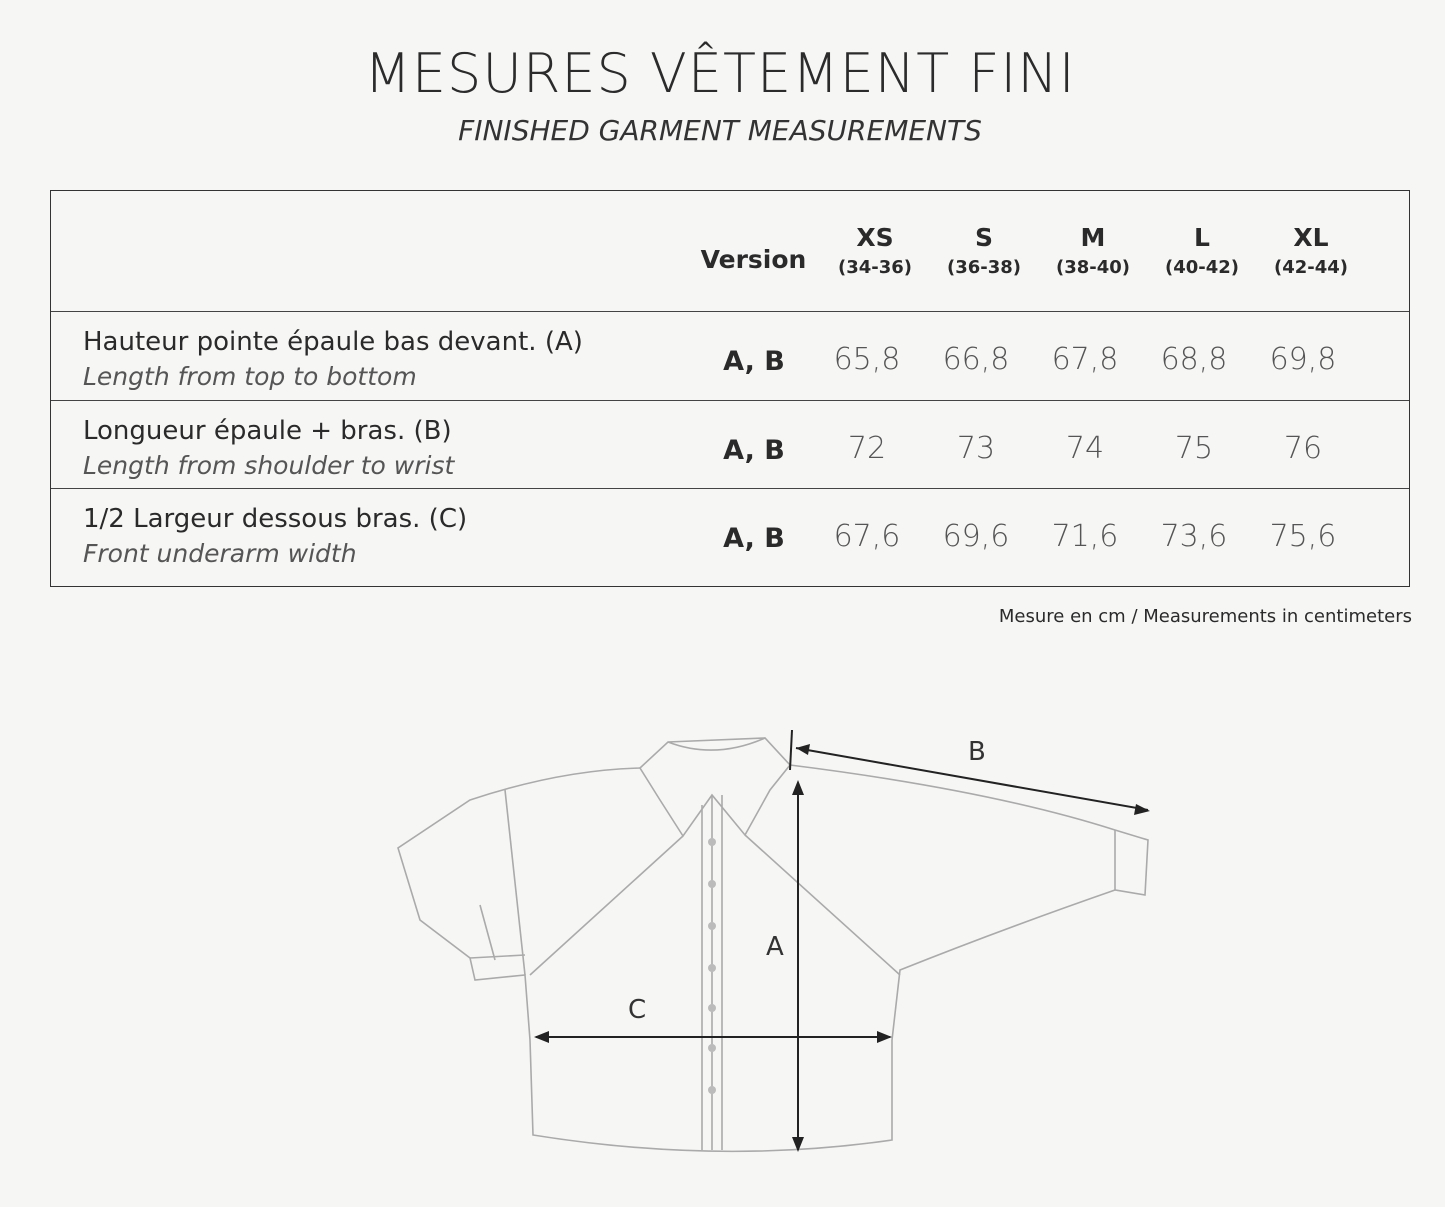  I want to click on label-a: A, so click(775, 947).